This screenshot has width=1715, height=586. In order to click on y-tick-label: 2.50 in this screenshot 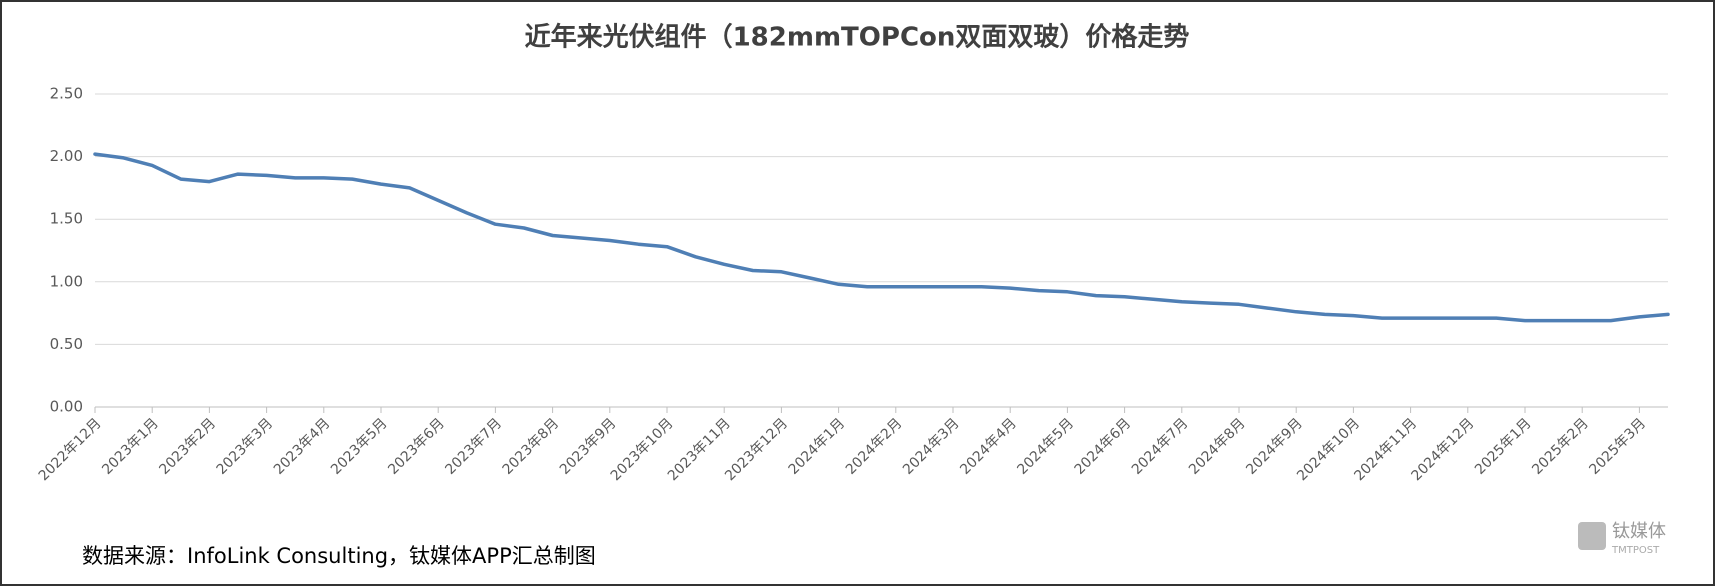, I will do `click(66, 94)`.